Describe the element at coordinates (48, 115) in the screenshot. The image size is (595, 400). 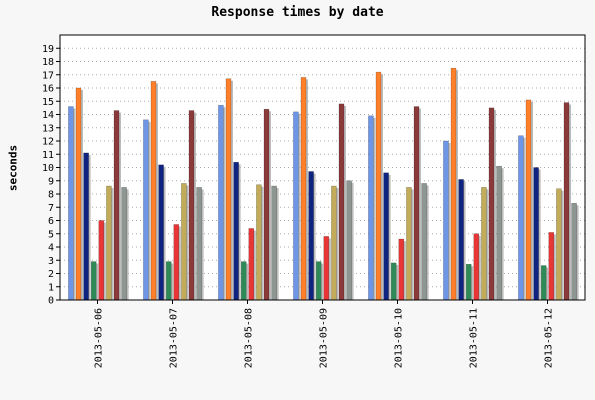
I see `y-tick-label: 14` at that location.